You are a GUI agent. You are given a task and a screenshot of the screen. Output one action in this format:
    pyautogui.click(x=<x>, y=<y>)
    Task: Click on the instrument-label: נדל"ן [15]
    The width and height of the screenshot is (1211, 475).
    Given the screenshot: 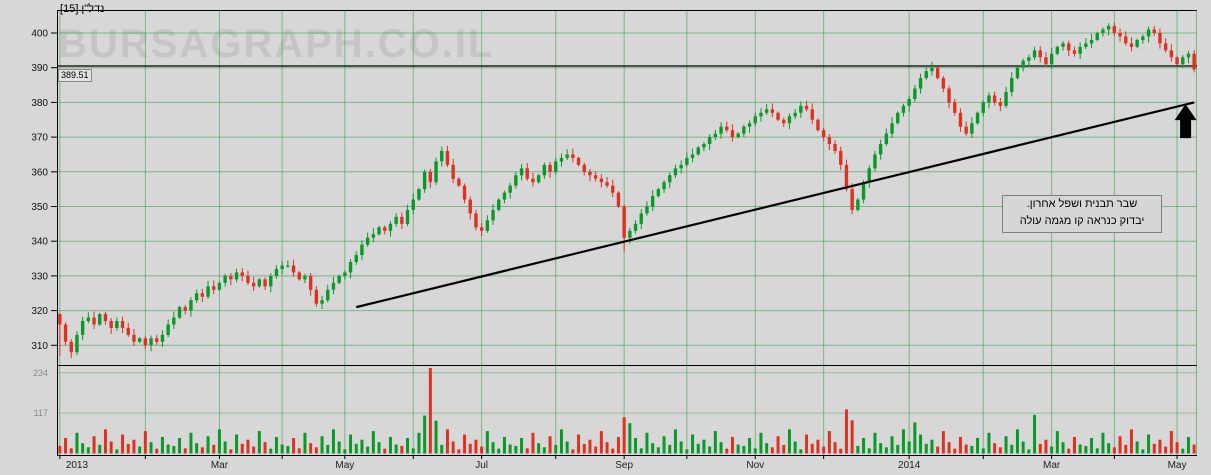 What is the action you would take?
    pyautogui.click(x=82, y=9)
    